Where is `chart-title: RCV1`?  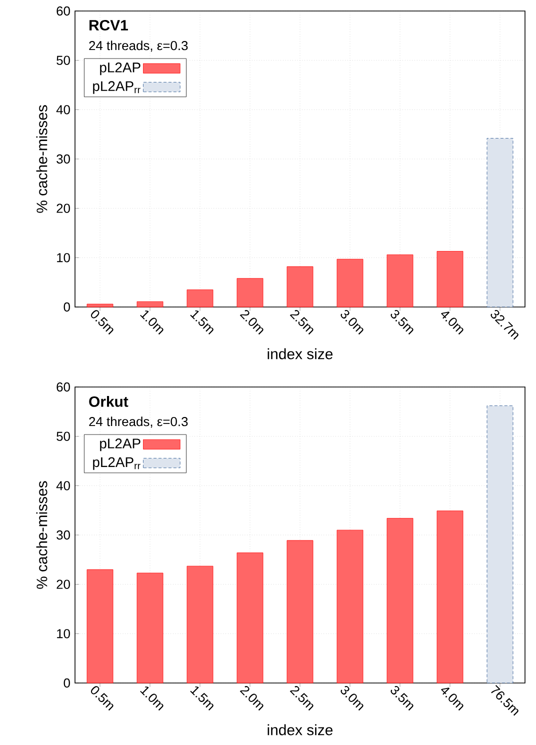 chart-title: RCV1 is located at coordinates (109, 25).